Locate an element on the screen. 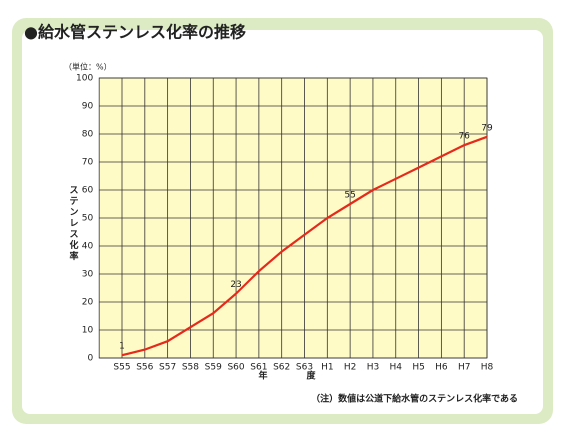 The height and width of the screenshot is (441, 566). chart-title: ●給水管ステンレス化率の推移 is located at coordinates (135, 32).